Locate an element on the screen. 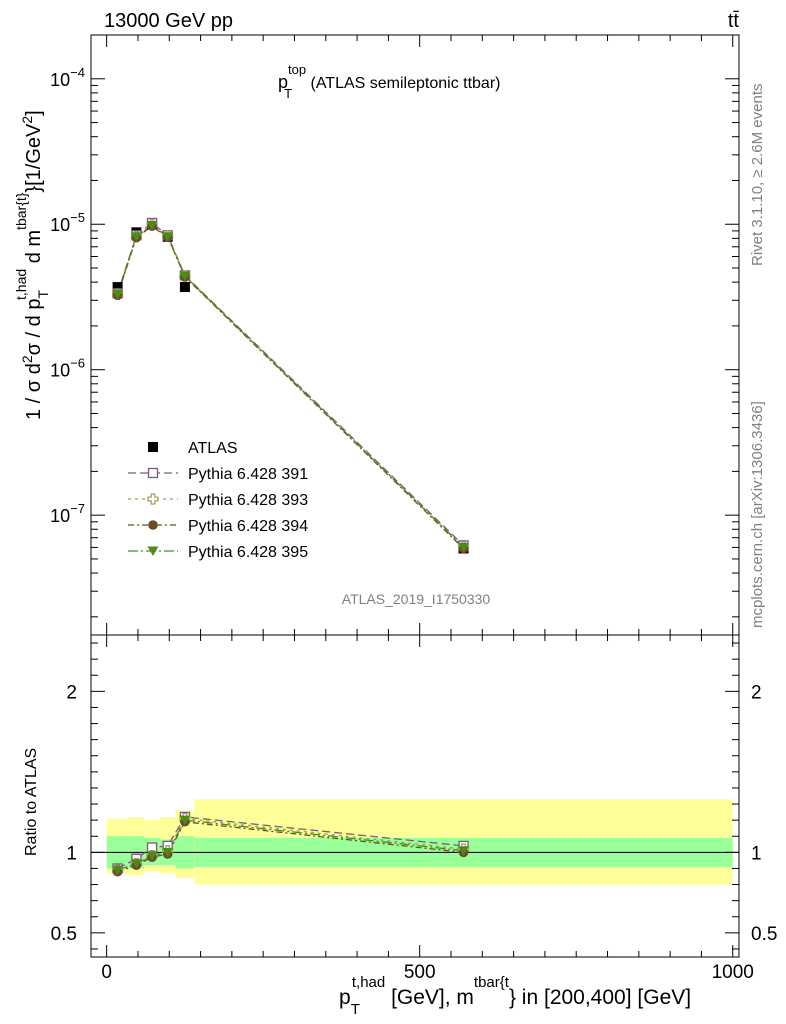 The height and width of the screenshot is (1024, 786). ratio-markers is located at coordinates (291, 844).